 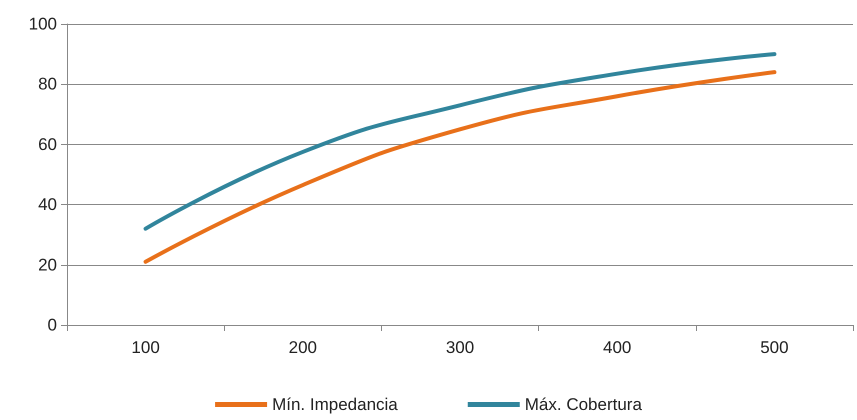 I want to click on x-tick-label: 400, so click(x=617, y=347).